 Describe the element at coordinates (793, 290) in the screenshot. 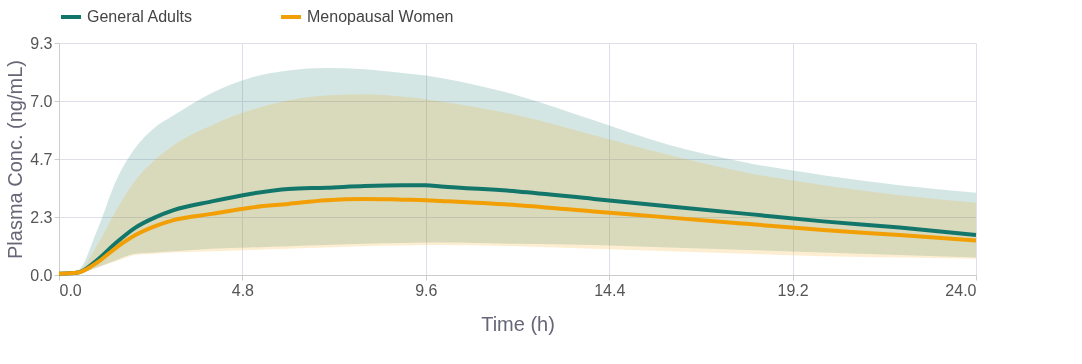

I see `x-tick-label: 19.2` at that location.